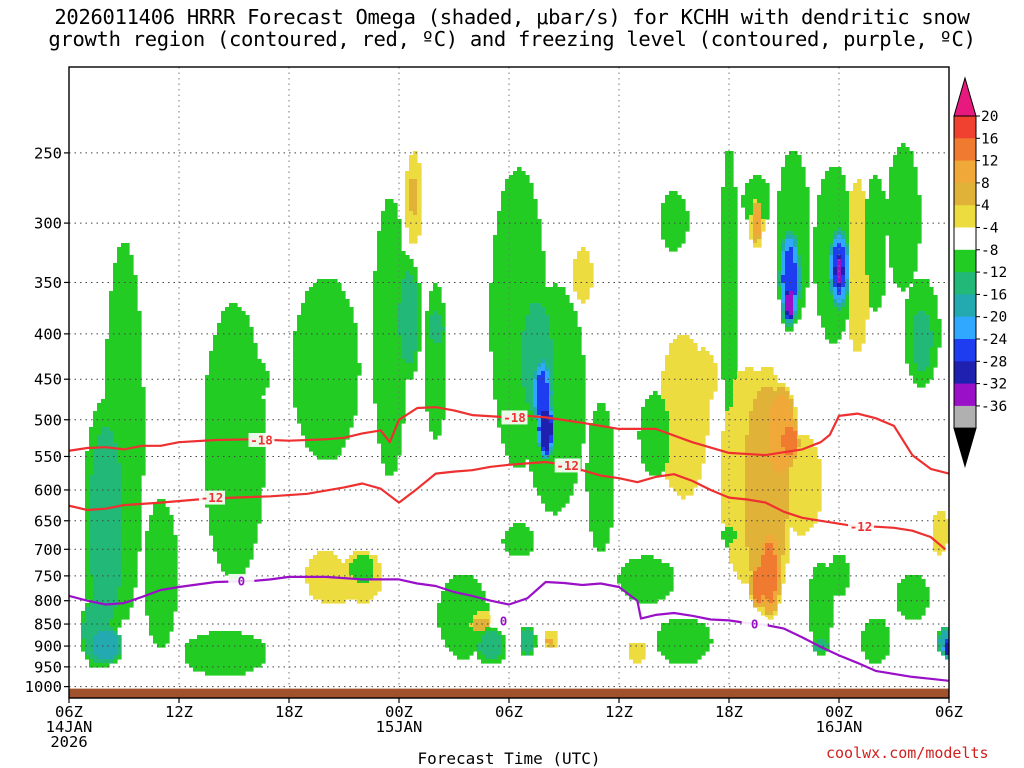 The image size is (1024, 768). Describe the element at coordinates (965, 447) in the screenshot. I see `colorbar-arrow-bottom` at that location.